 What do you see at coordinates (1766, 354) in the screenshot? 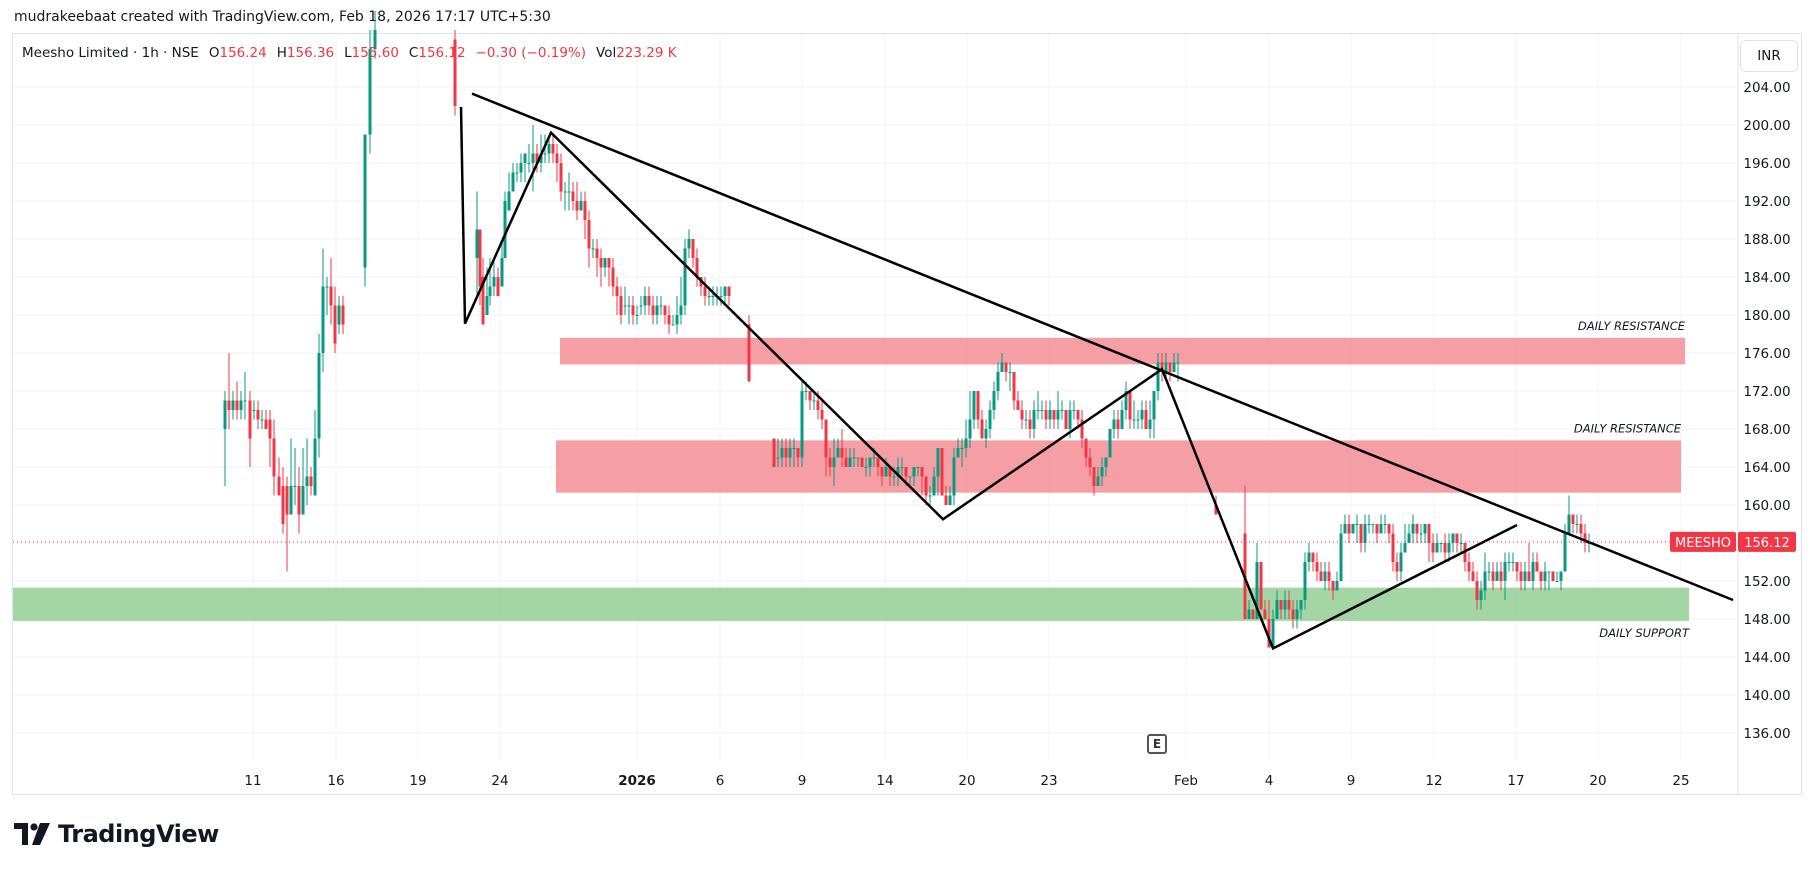
I see `price-tick-label: 176.00` at bounding box center [1766, 354].